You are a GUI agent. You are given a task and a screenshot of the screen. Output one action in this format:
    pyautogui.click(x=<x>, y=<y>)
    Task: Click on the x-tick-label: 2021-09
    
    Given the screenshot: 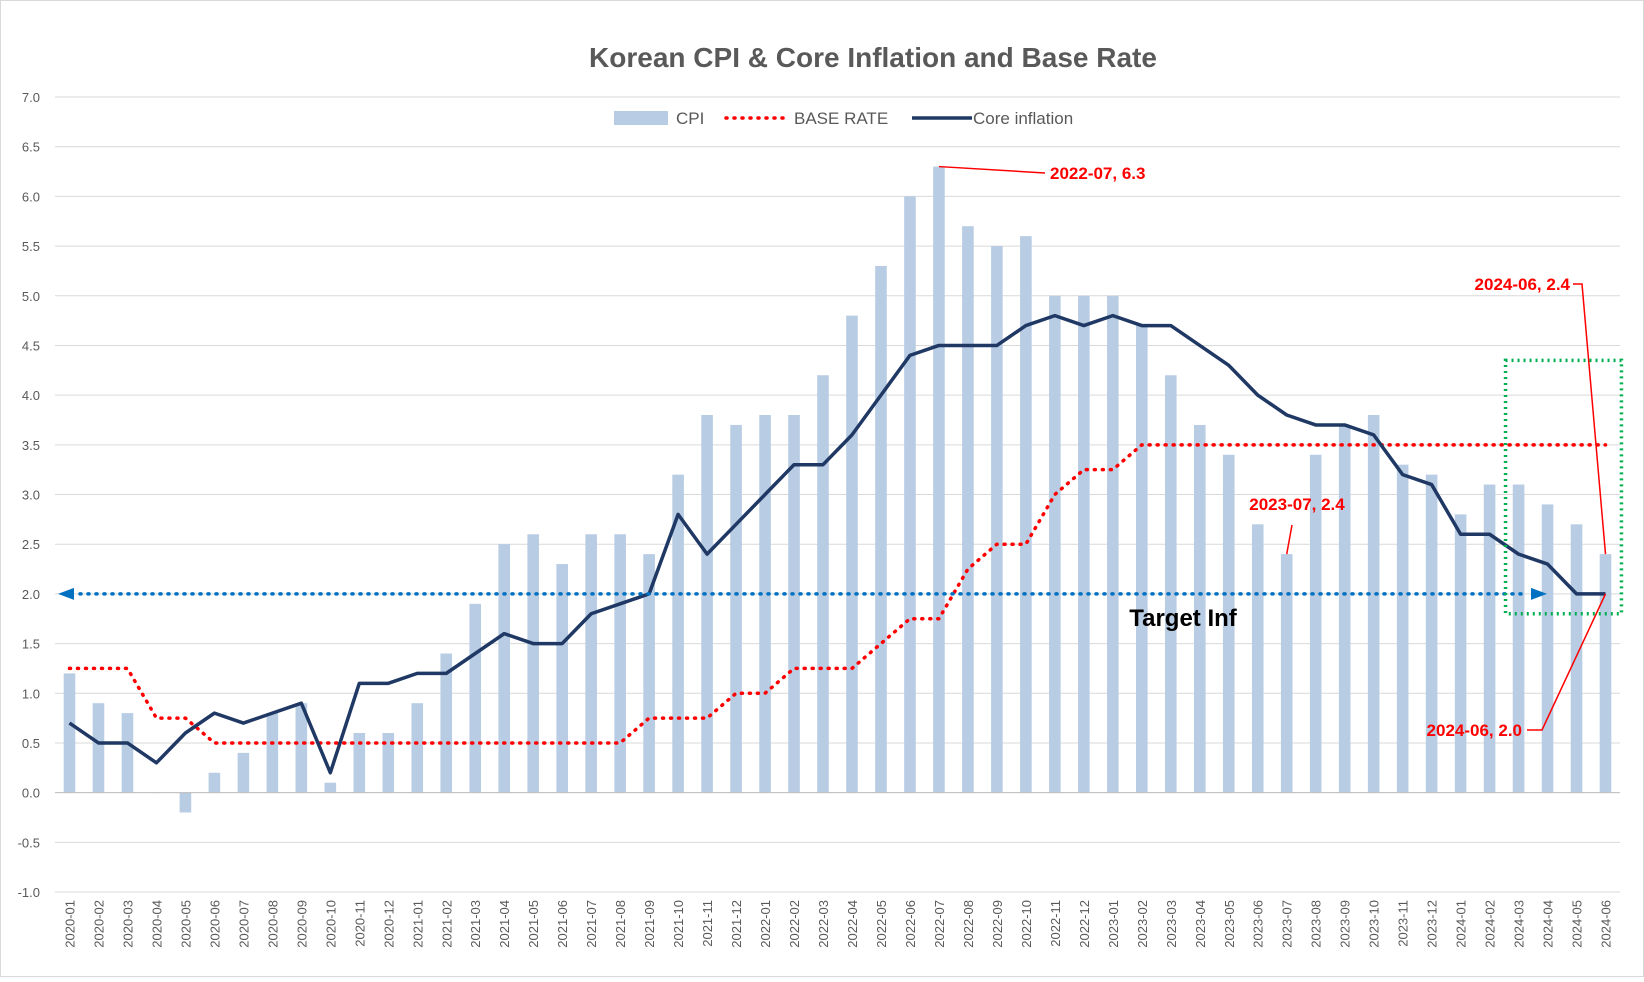 What is the action you would take?
    pyautogui.click(x=649, y=924)
    